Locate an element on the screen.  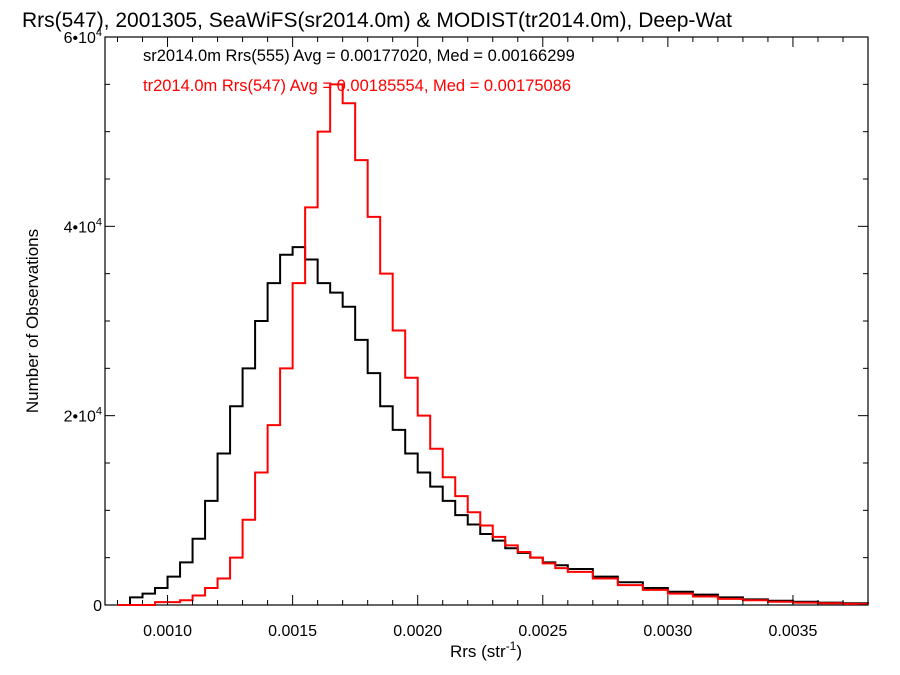
y-axis-label: Number of Observations is located at coordinates (32, 321).